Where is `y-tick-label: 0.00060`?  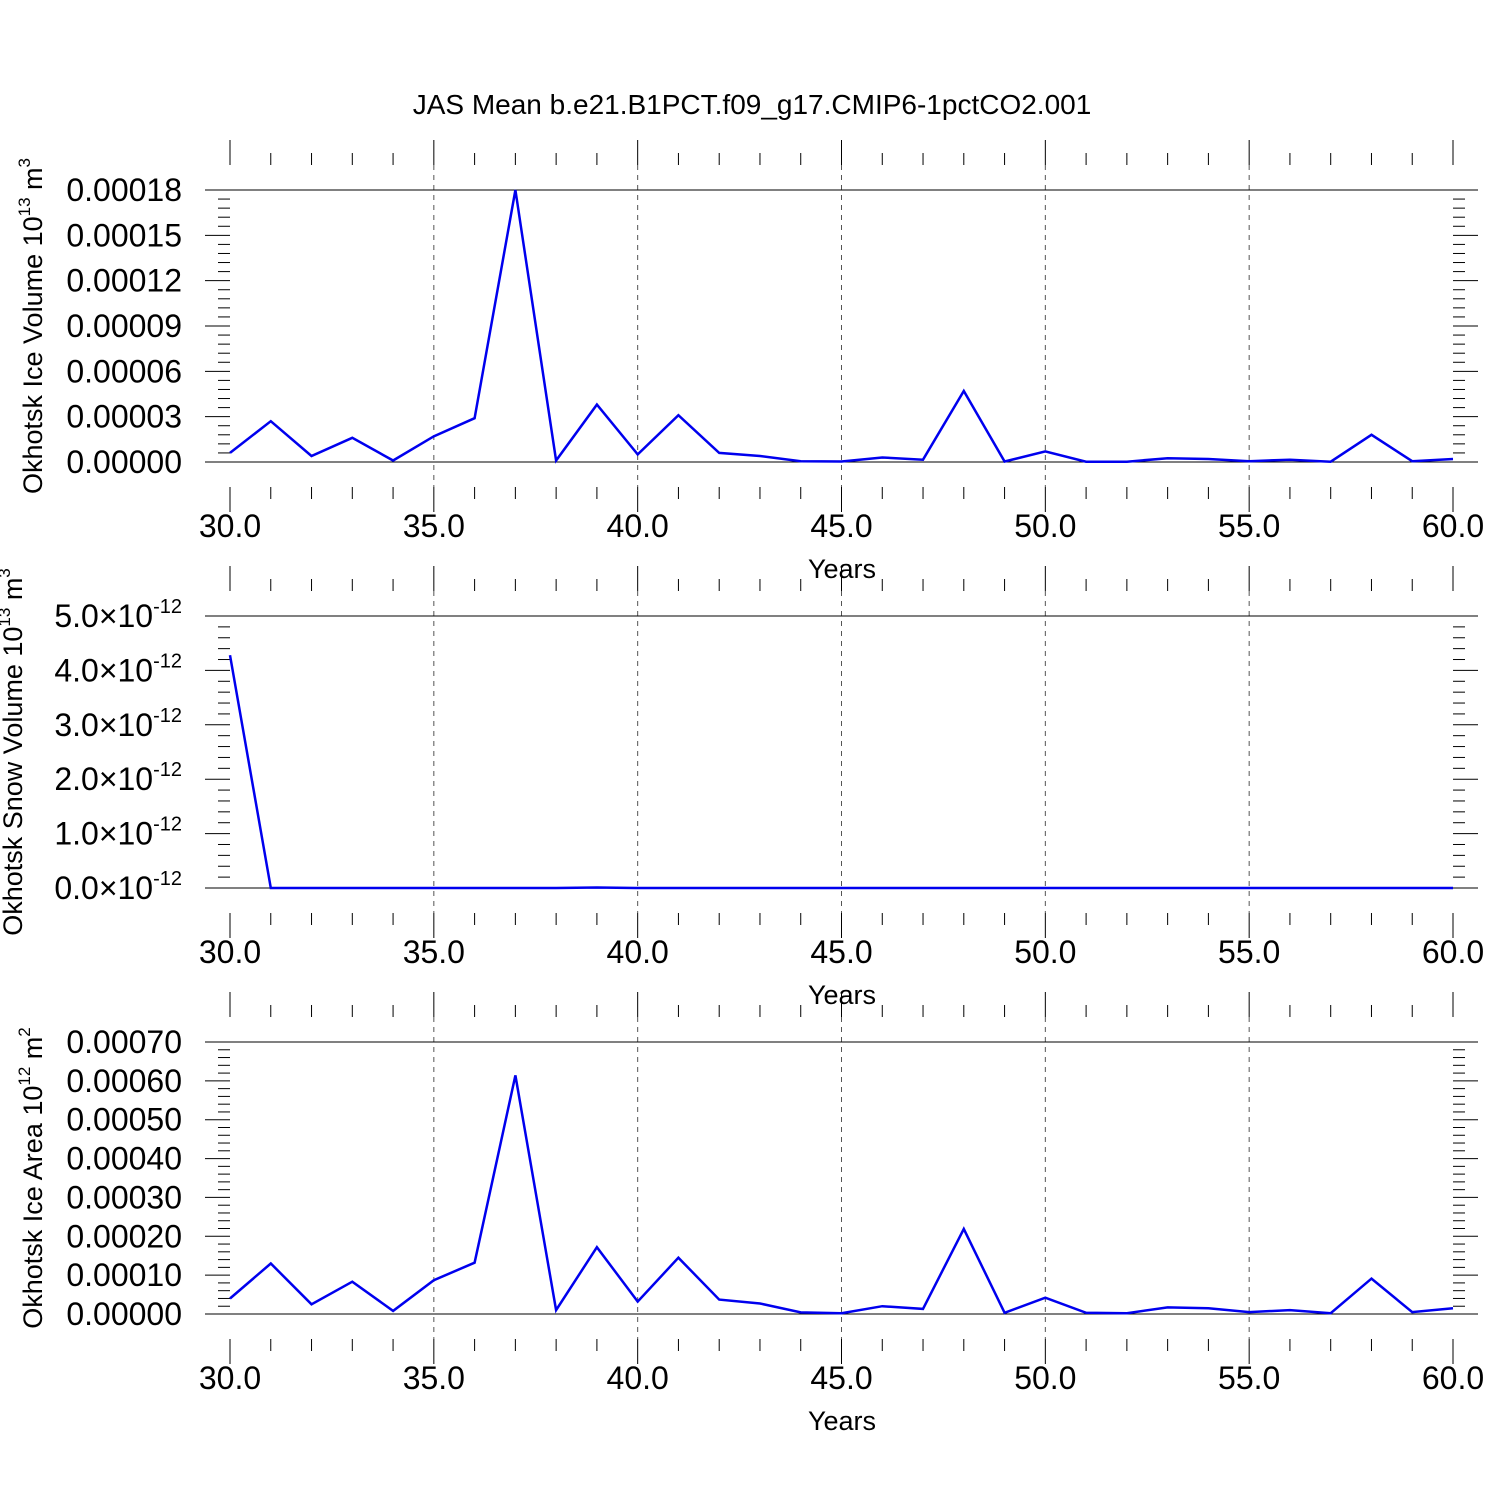 y-tick-label: 0.00060 is located at coordinates (124, 1081).